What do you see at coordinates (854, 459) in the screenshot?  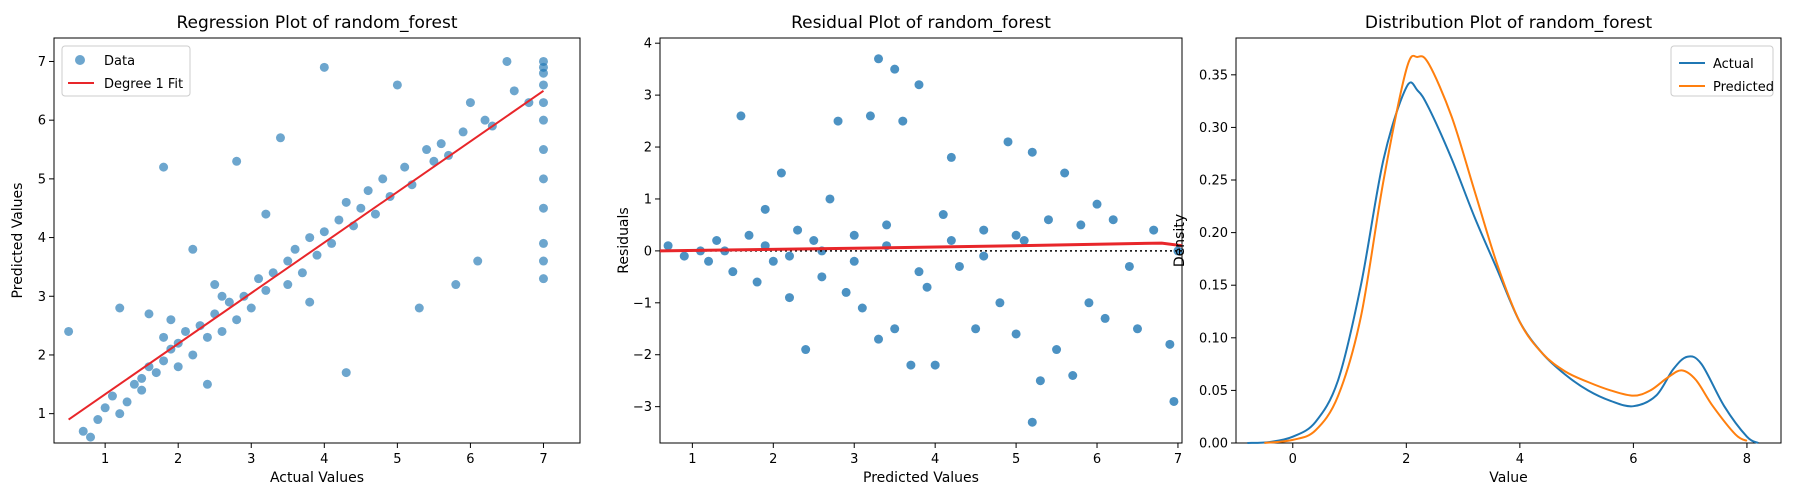 I see `x-tick-label: 3` at bounding box center [854, 459].